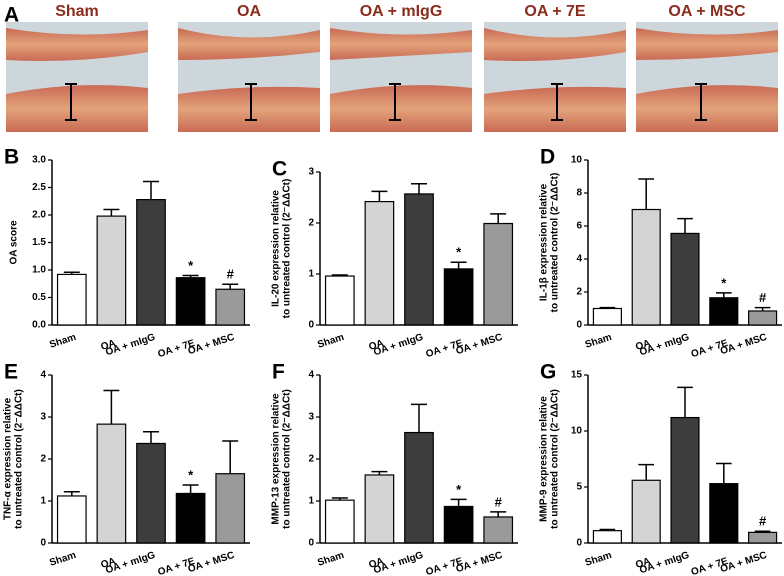 The height and width of the screenshot is (576, 784). Describe the element at coordinates (276, 459) in the screenshot. I see `y-axis-label: MMP-13 expression relative` at that location.